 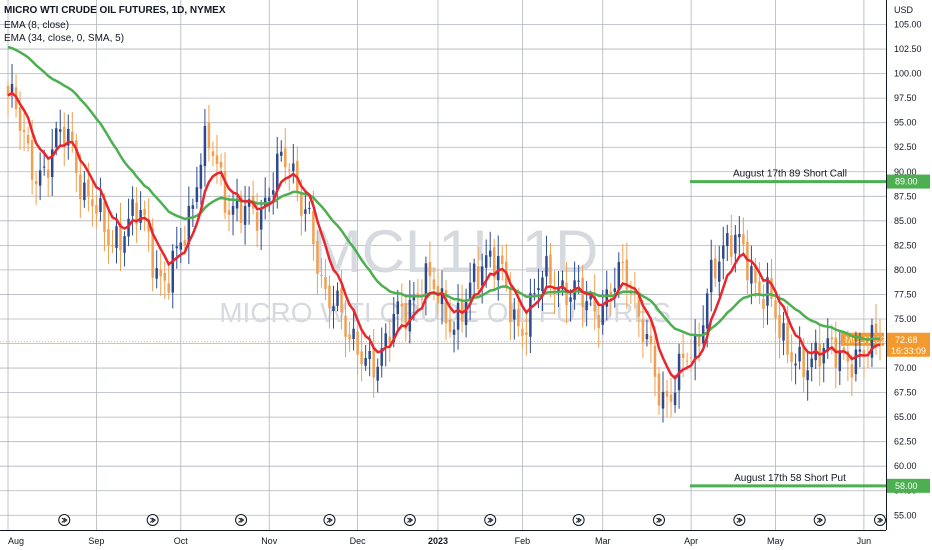 What do you see at coordinates (905, 221) in the screenshot?
I see `y-tick-label: 85.00` at bounding box center [905, 221].